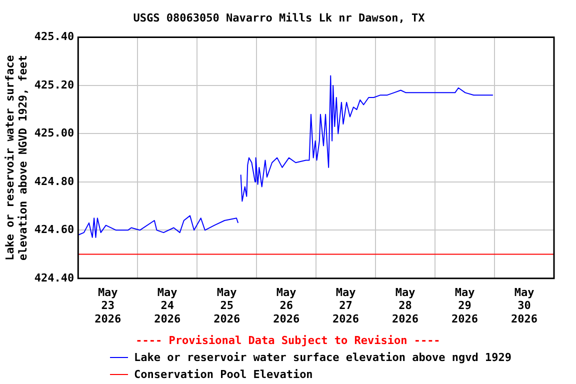  Describe the element at coordinates (405, 306) in the screenshot. I see `x-tick-label: May 28 2026` at that location.